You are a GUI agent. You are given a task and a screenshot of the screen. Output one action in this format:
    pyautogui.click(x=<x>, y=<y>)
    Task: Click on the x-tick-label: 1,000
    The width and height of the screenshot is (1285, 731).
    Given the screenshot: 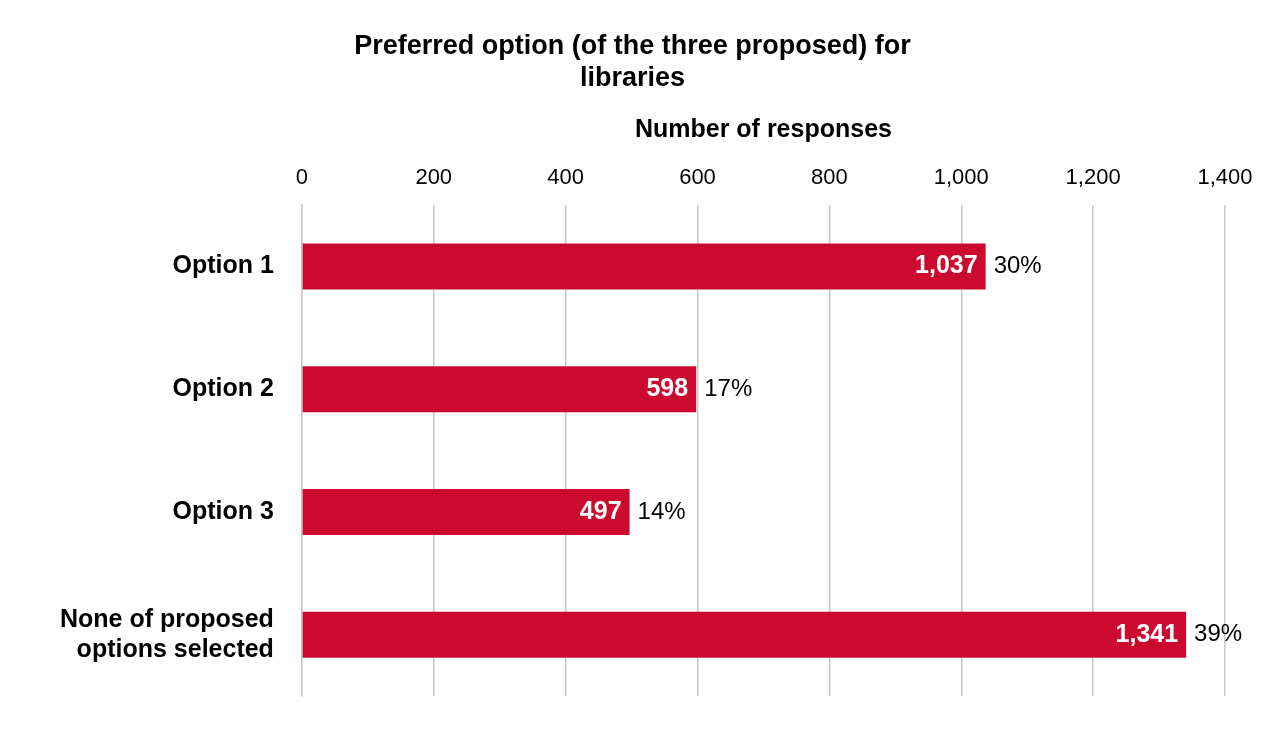 What is the action you would take?
    pyautogui.click(x=961, y=177)
    